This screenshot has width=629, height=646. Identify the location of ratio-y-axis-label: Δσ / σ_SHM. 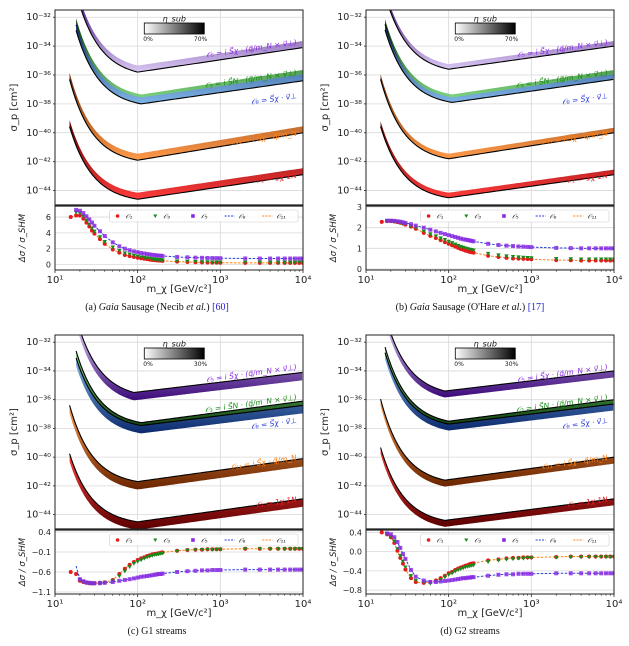
(23, 238).